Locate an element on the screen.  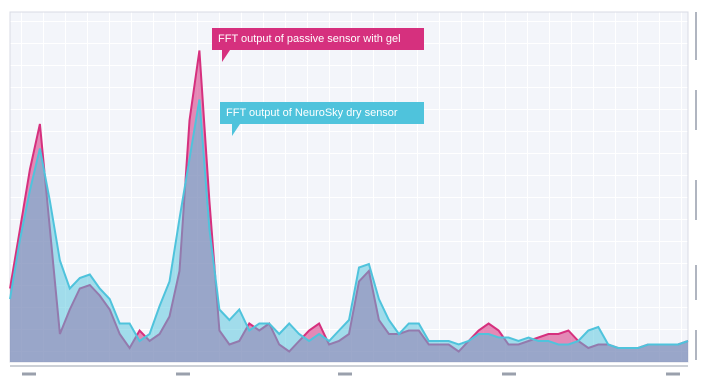
legend-label: FFT output of NeuroSky dry sensor is located at coordinates (312, 113).